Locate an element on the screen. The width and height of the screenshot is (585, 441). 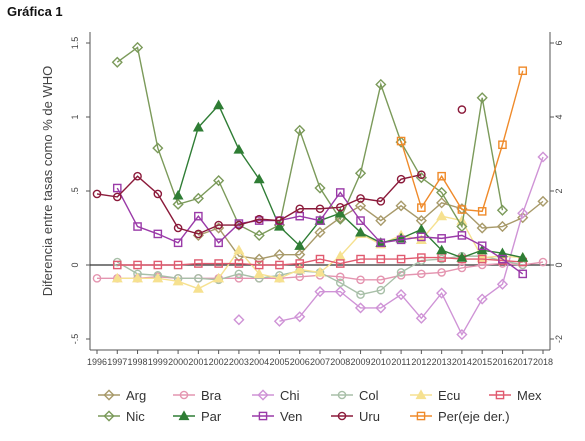
x-tick-label: 2012 is located at coordinates (421, 362).